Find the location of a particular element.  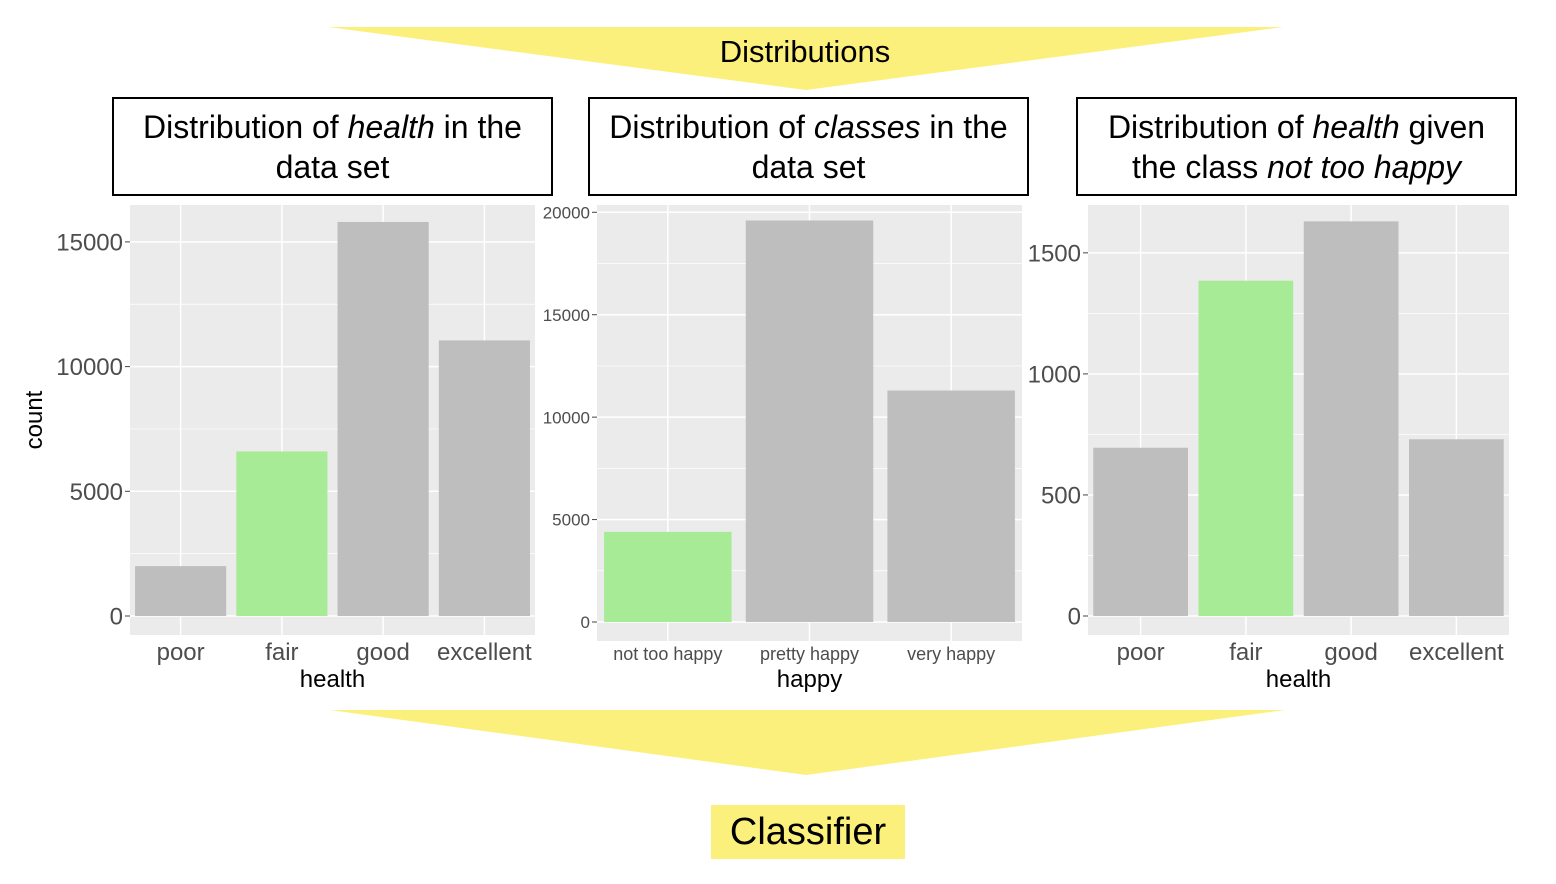

y-tick-label-classes-1: 5000 is located at coordinates (571, 520).